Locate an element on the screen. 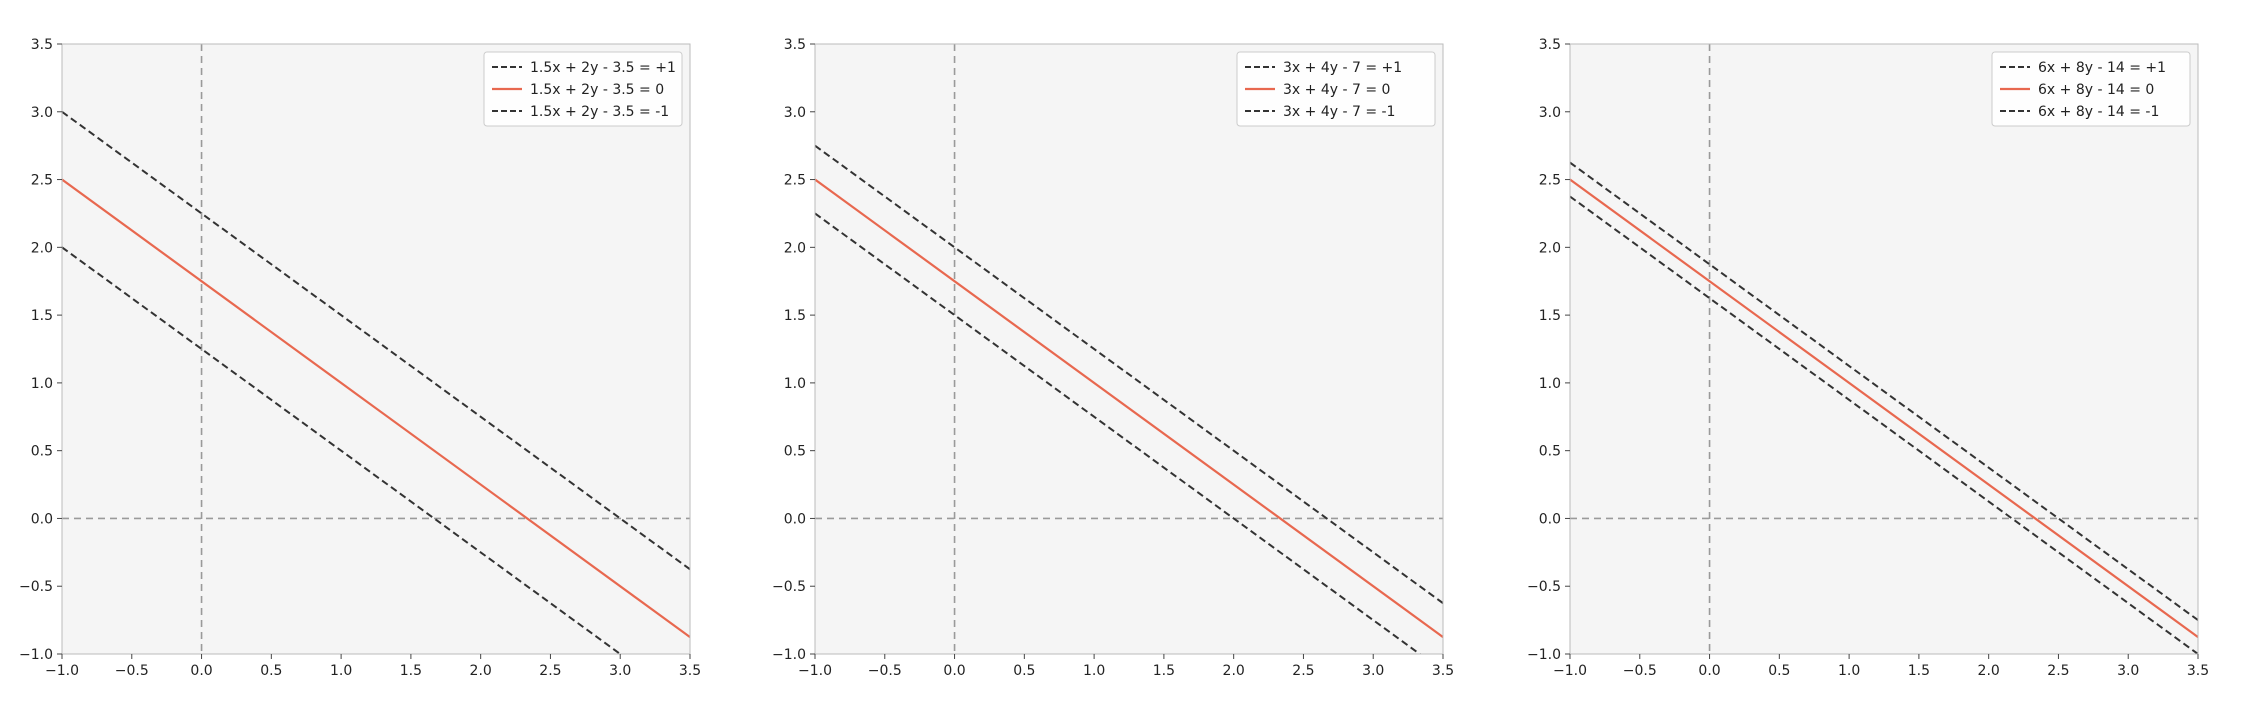 This screenshot has width=2260, height=710. legend-entry: 1.5x + 2y - 3.5 = -1 is located at coordinates (599, 112).